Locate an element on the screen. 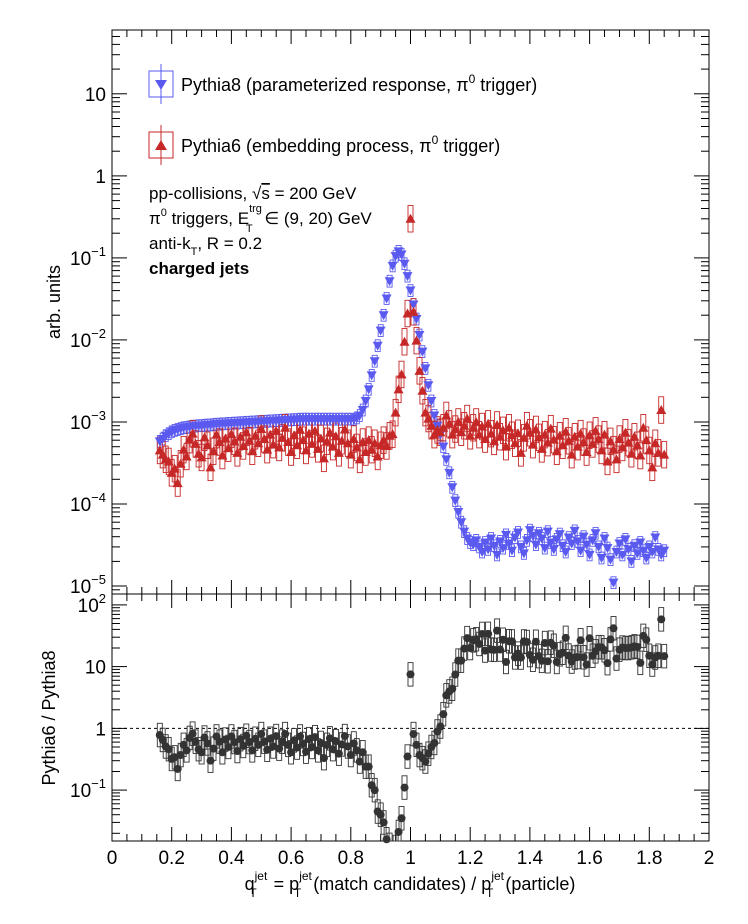 Image resolution: width=748 pixels, height=924 pixels. y-tick-label: 10⁻² is located at coordinates (88, 339).